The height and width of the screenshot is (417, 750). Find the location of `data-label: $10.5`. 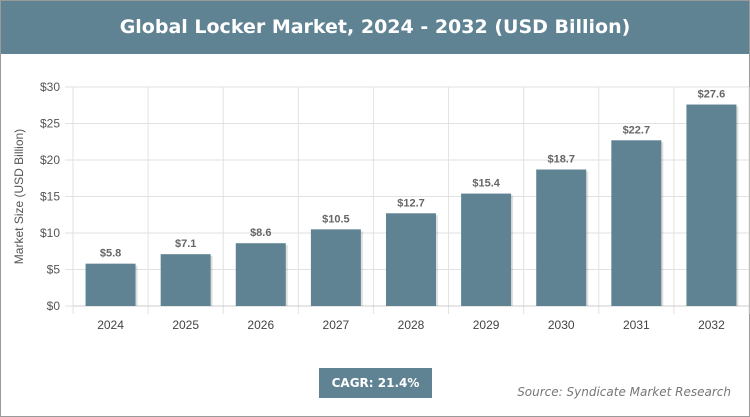

data-label: $10.5 is located at coordinates (336, 219).